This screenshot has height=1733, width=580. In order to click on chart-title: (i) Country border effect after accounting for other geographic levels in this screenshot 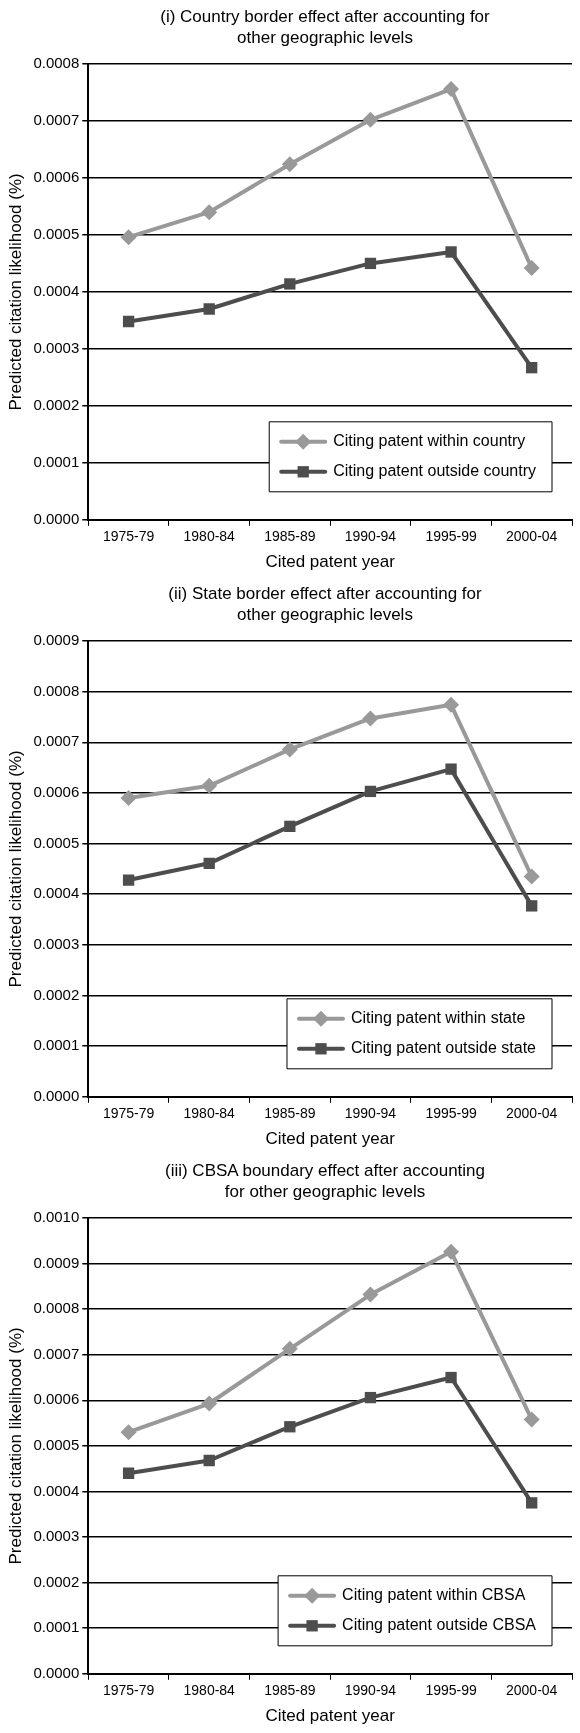, I will do `click(325, 27)`.